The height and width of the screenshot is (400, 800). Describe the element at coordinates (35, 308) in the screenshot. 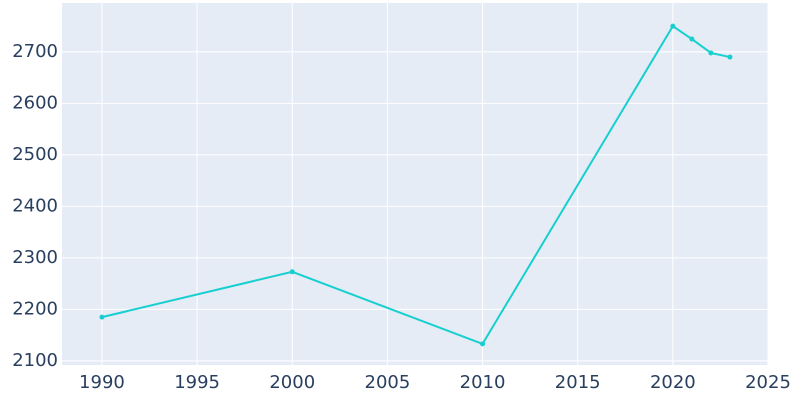

I see `y-tick-label: 2200` at that location.